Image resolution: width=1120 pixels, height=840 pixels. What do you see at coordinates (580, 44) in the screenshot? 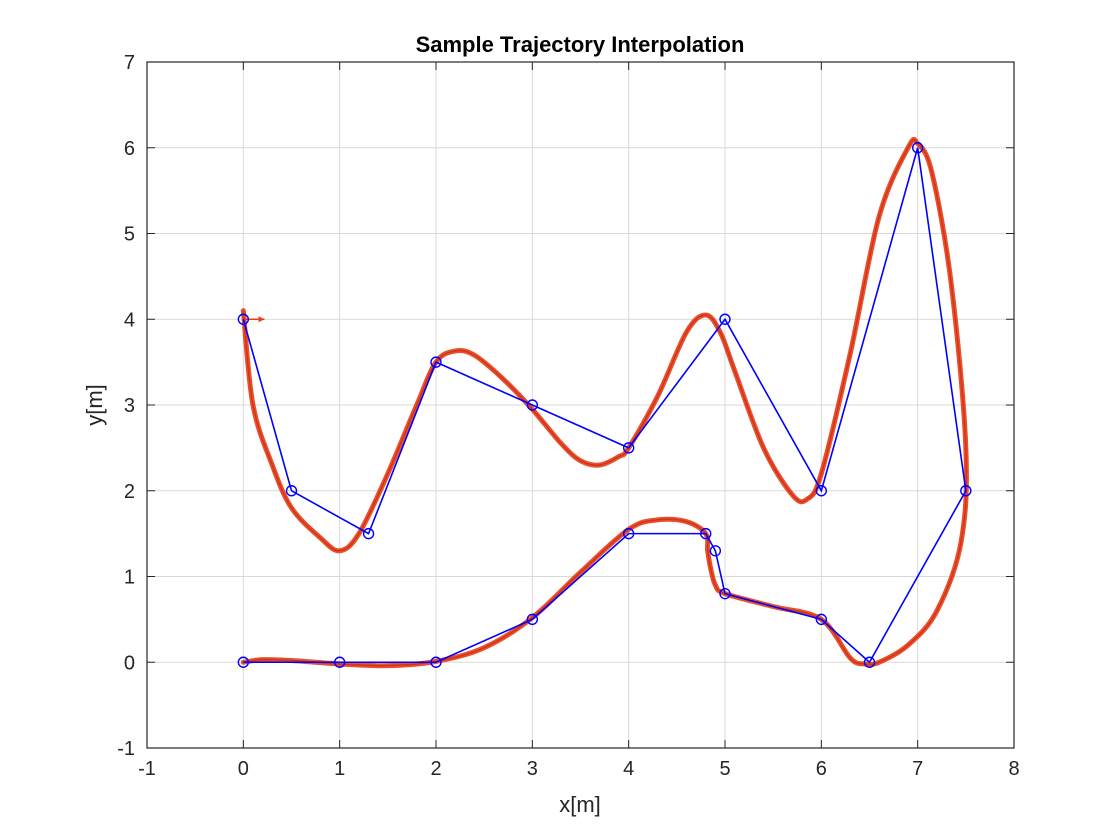
I see `chart-title: Sample Trajectory Interpolation` at bounding box center [580, 44].